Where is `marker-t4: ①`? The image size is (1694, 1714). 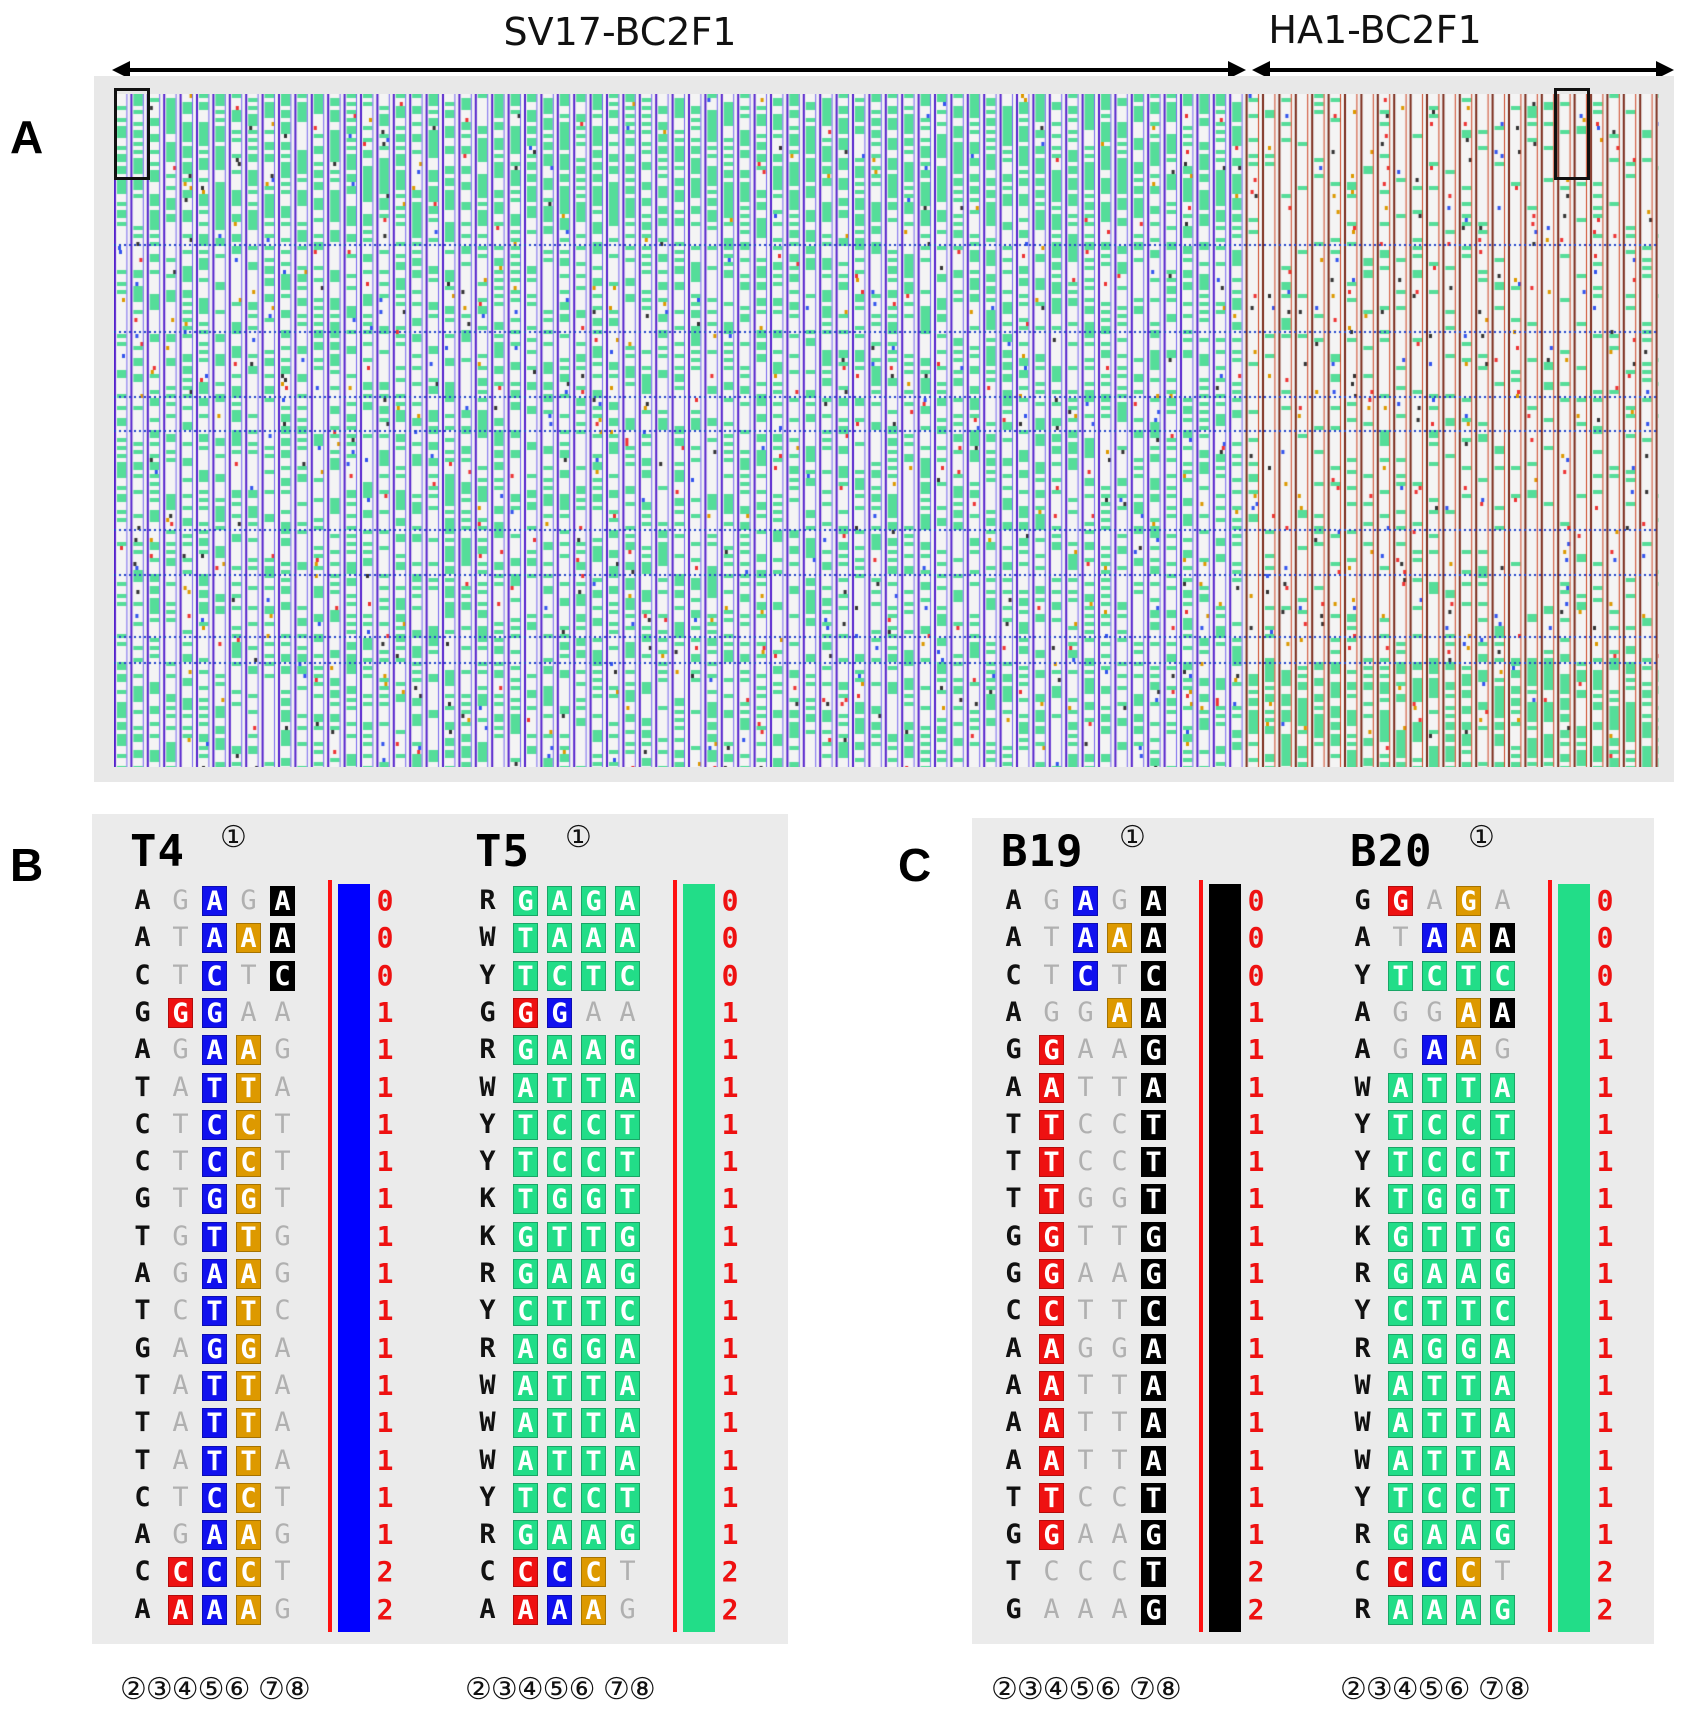
marker-t4: ① is located at coordinates (233, 837).